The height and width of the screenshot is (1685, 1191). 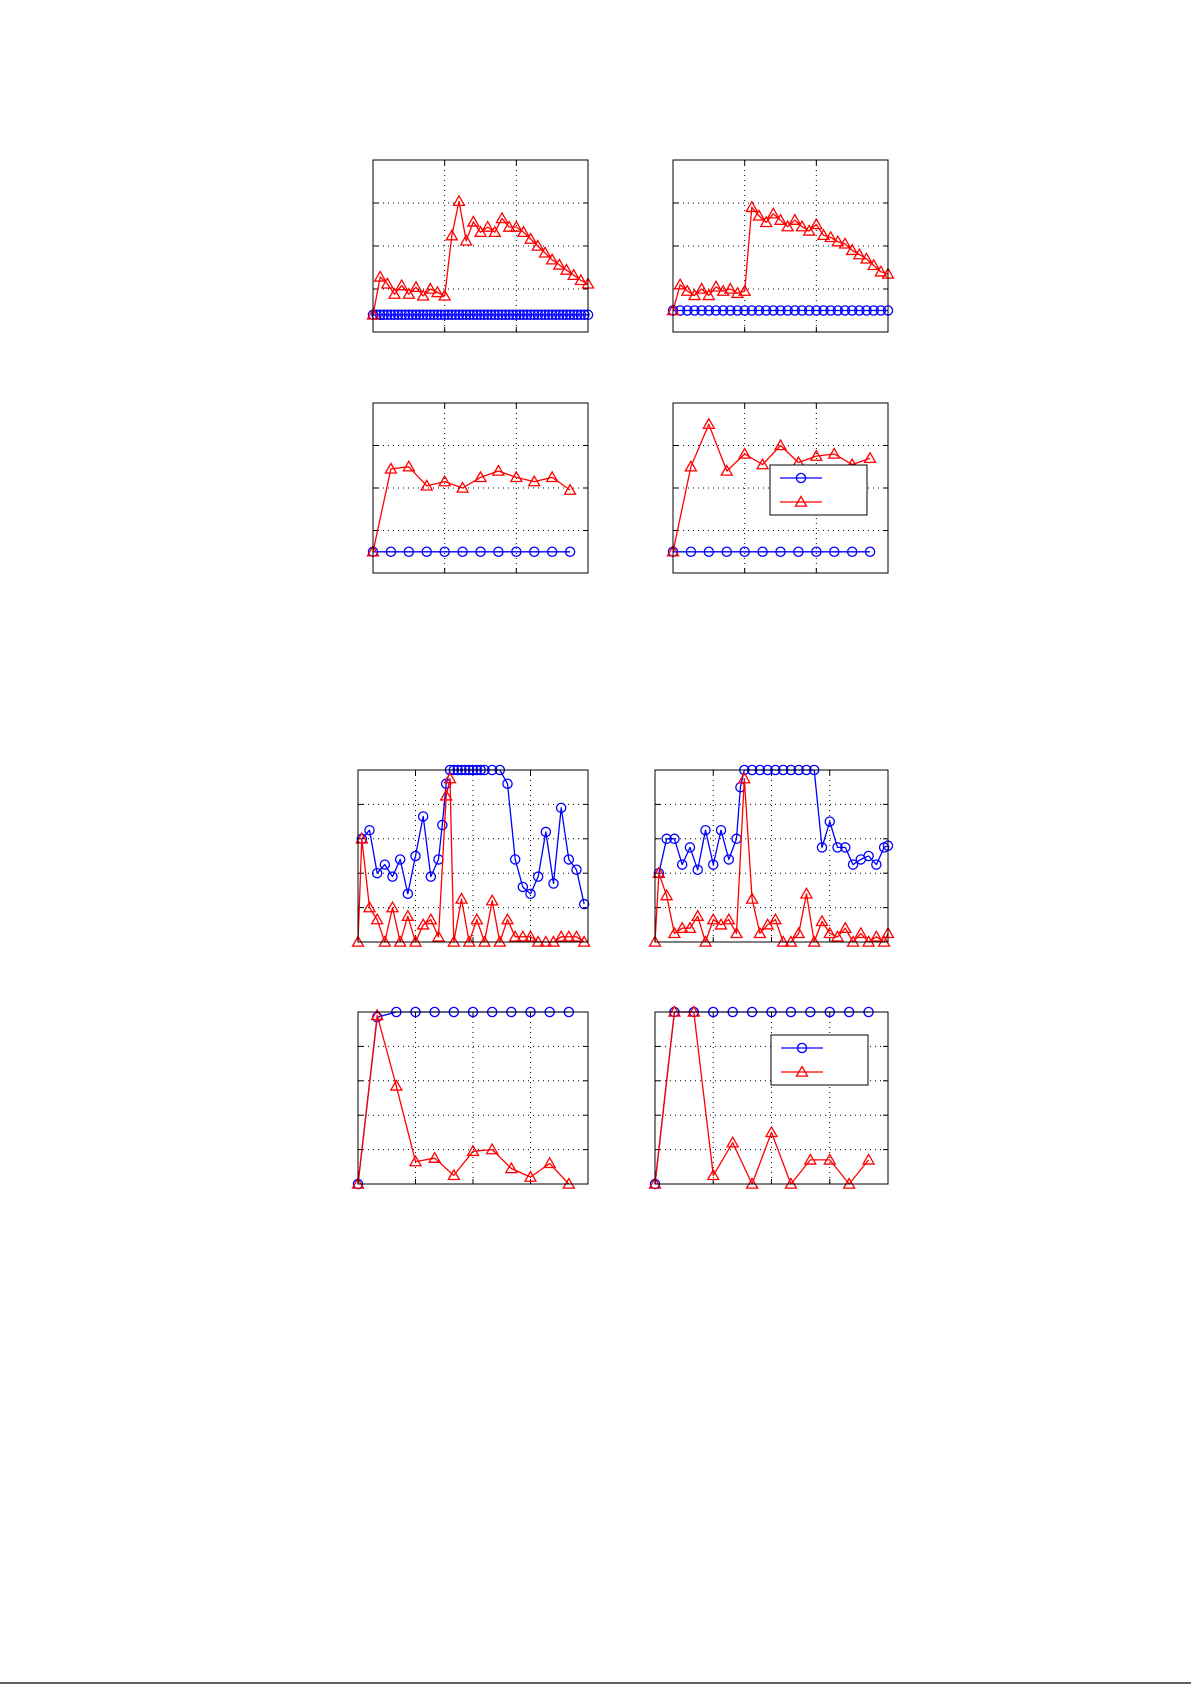 I want to click on legend, so click(x=819, y=1060).